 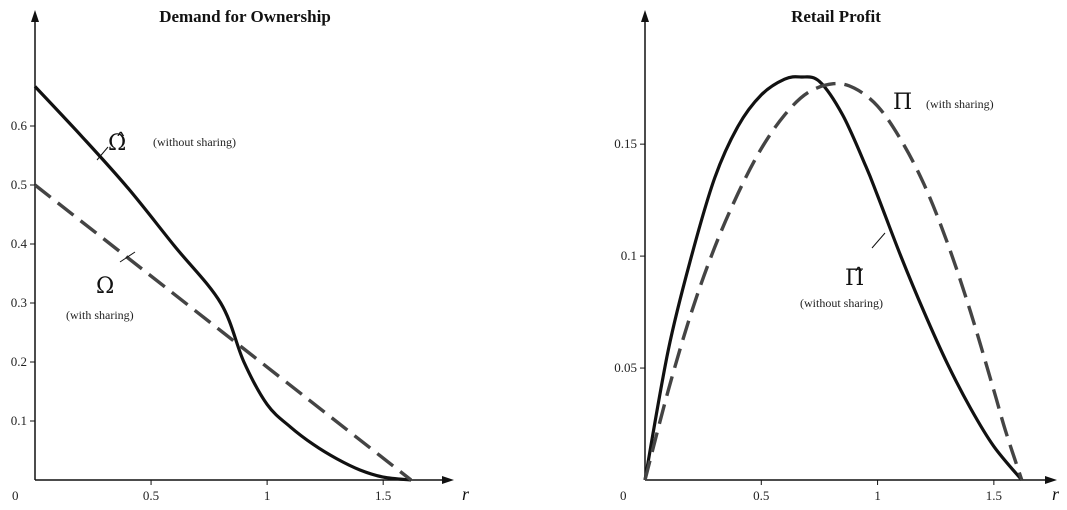 I want to click on pi-symbol: Π, so click(x=902, y=102).